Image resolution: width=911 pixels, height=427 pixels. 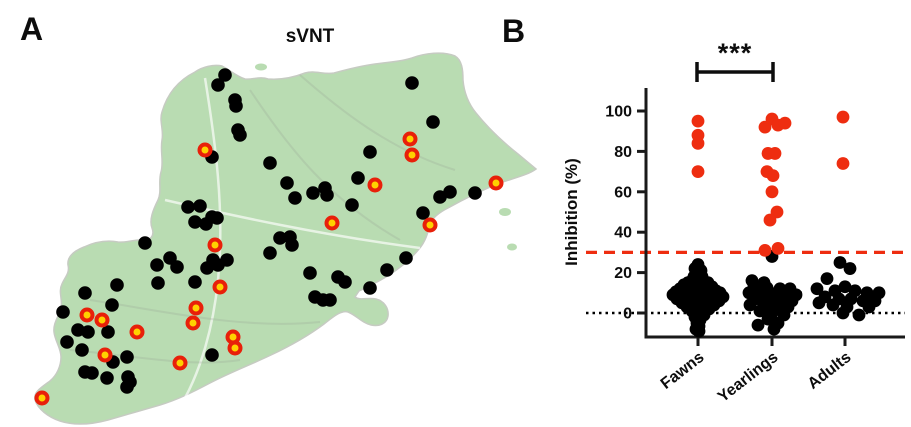 I want to click on significance-bracket, so click(x=735, y=72).